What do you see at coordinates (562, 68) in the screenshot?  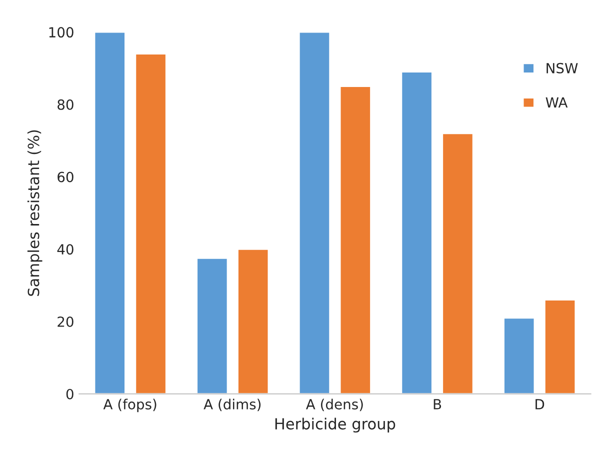 I see `legend-label: NSW` at bounding box center [562, 68].